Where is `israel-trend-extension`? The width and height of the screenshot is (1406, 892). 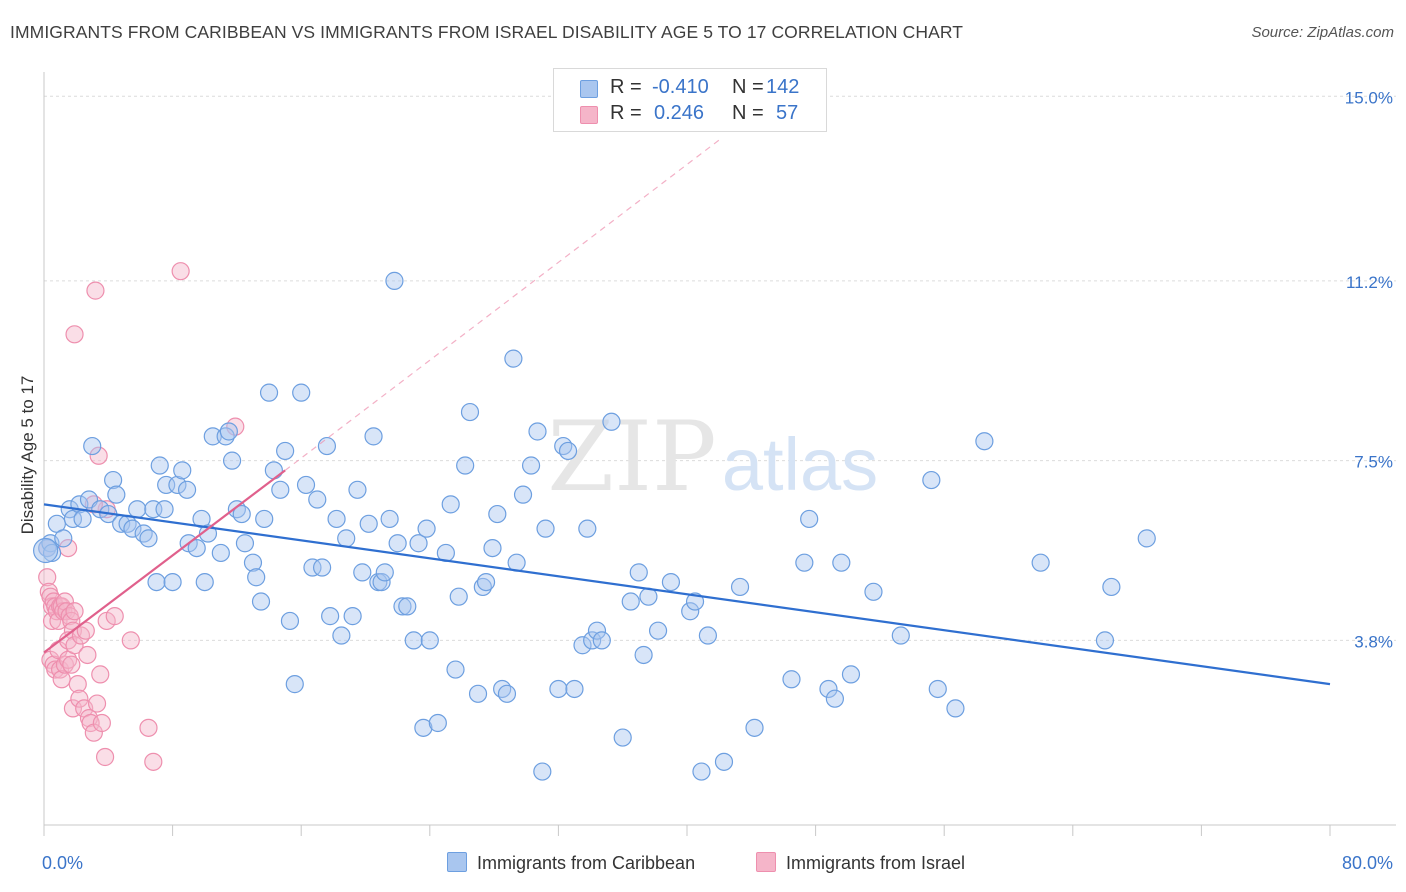
israel-trend-extension is located at coordinates (502, 305).